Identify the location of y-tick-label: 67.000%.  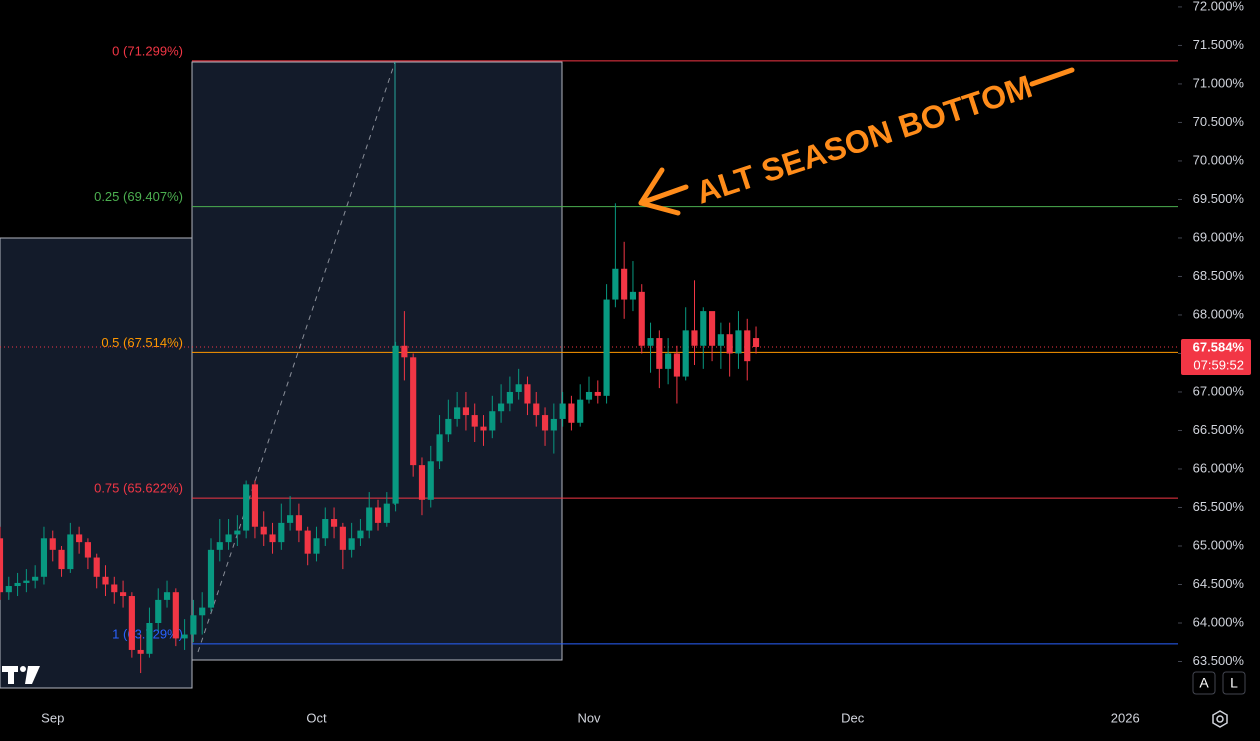
(1219, 390).